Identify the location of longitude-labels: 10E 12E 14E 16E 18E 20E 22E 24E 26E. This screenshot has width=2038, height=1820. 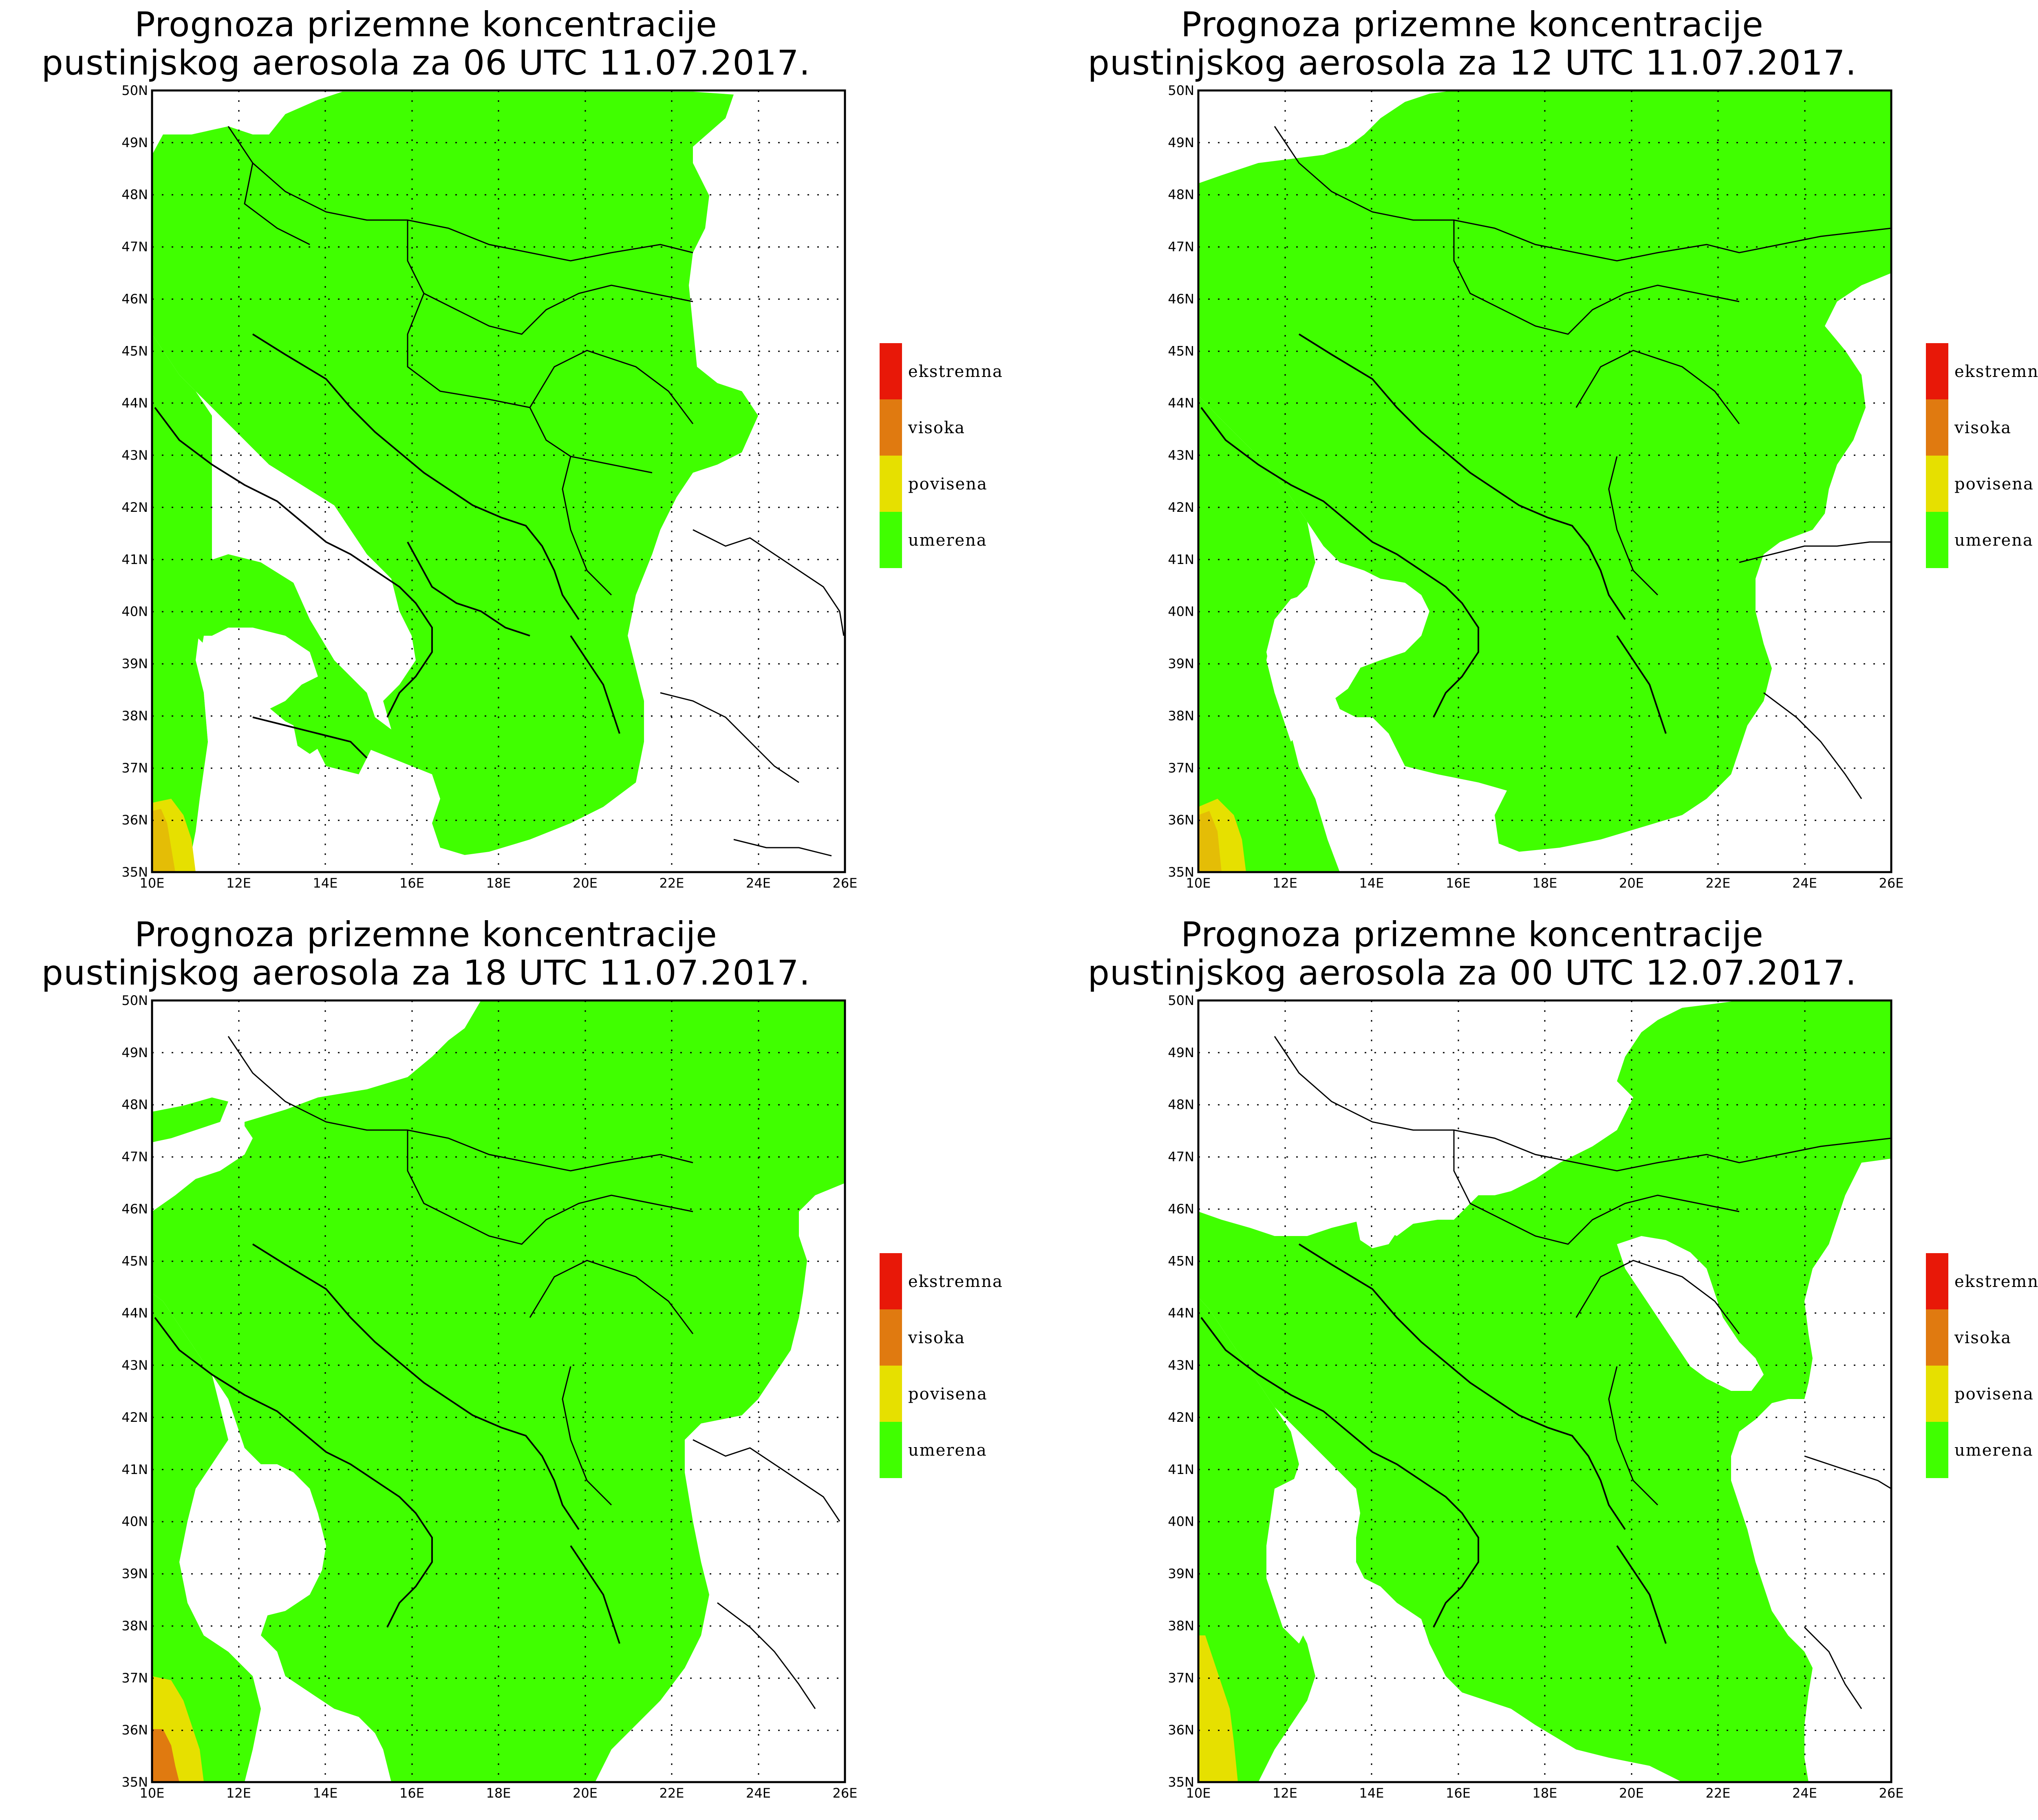
(1545, 883).